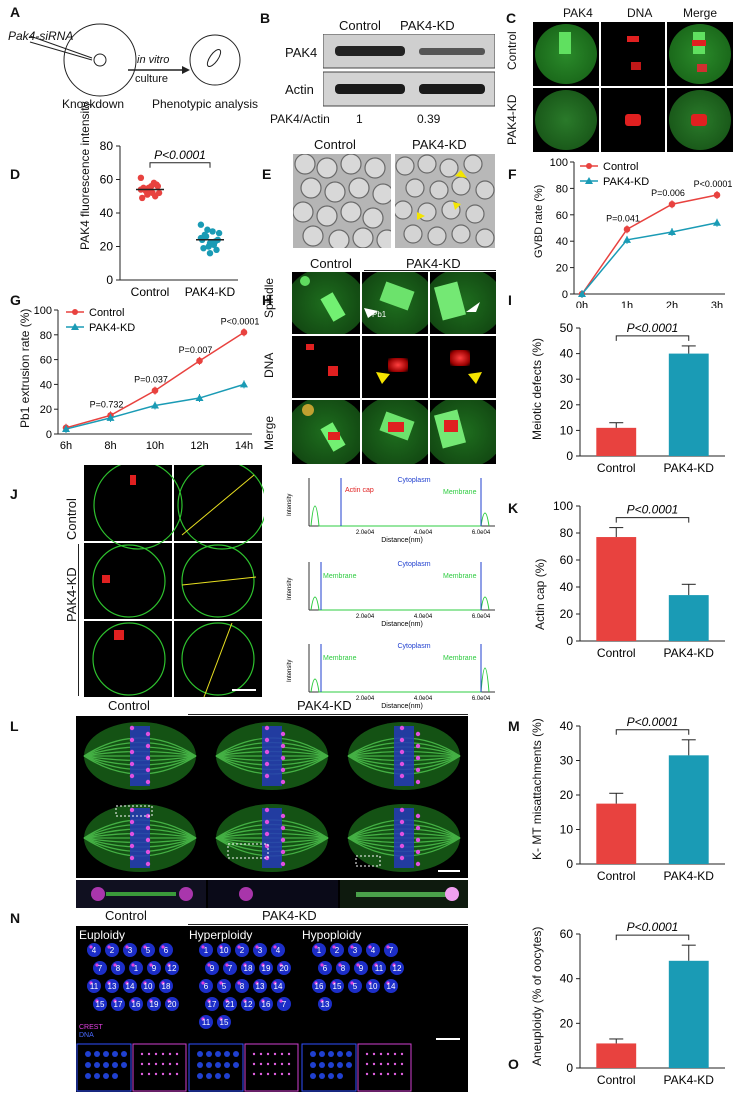 The width and height of the screenshot is (739, 1097). What do you see at coordinates (331, 263) in the screenshot?
I see `h-control-label: Control` at bounding box center [331, 263].